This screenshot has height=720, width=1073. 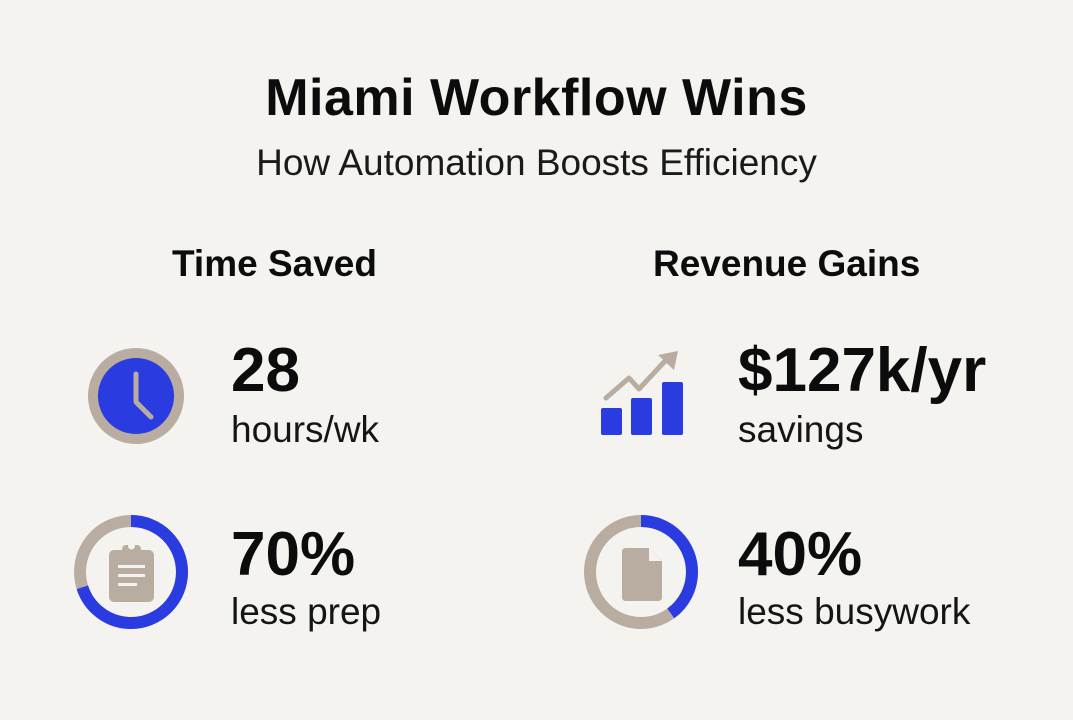 I want to click on clock-icon, so click(x=136, y=396).